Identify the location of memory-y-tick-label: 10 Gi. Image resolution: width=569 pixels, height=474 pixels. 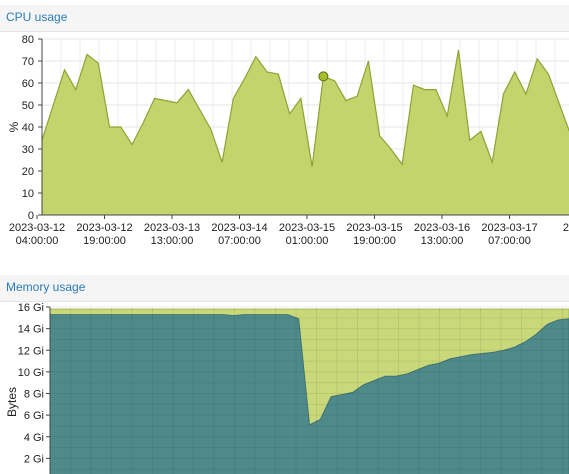
(31, 373).